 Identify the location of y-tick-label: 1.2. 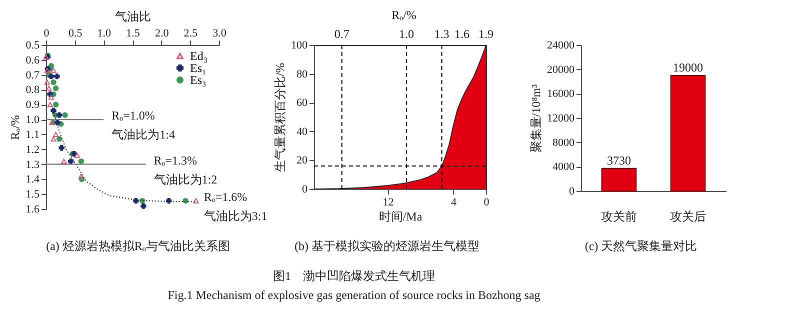
(33, 150).